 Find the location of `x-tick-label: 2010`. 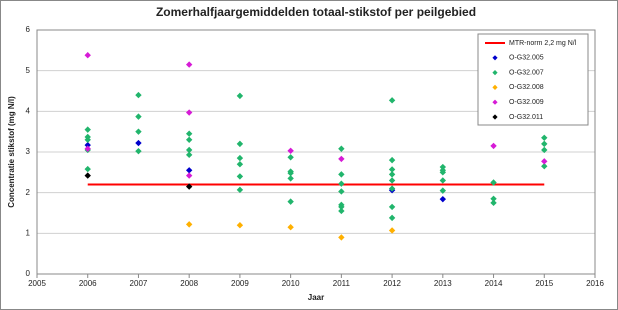

x-tick-label: 2010 is located at coordinates (291, 283).